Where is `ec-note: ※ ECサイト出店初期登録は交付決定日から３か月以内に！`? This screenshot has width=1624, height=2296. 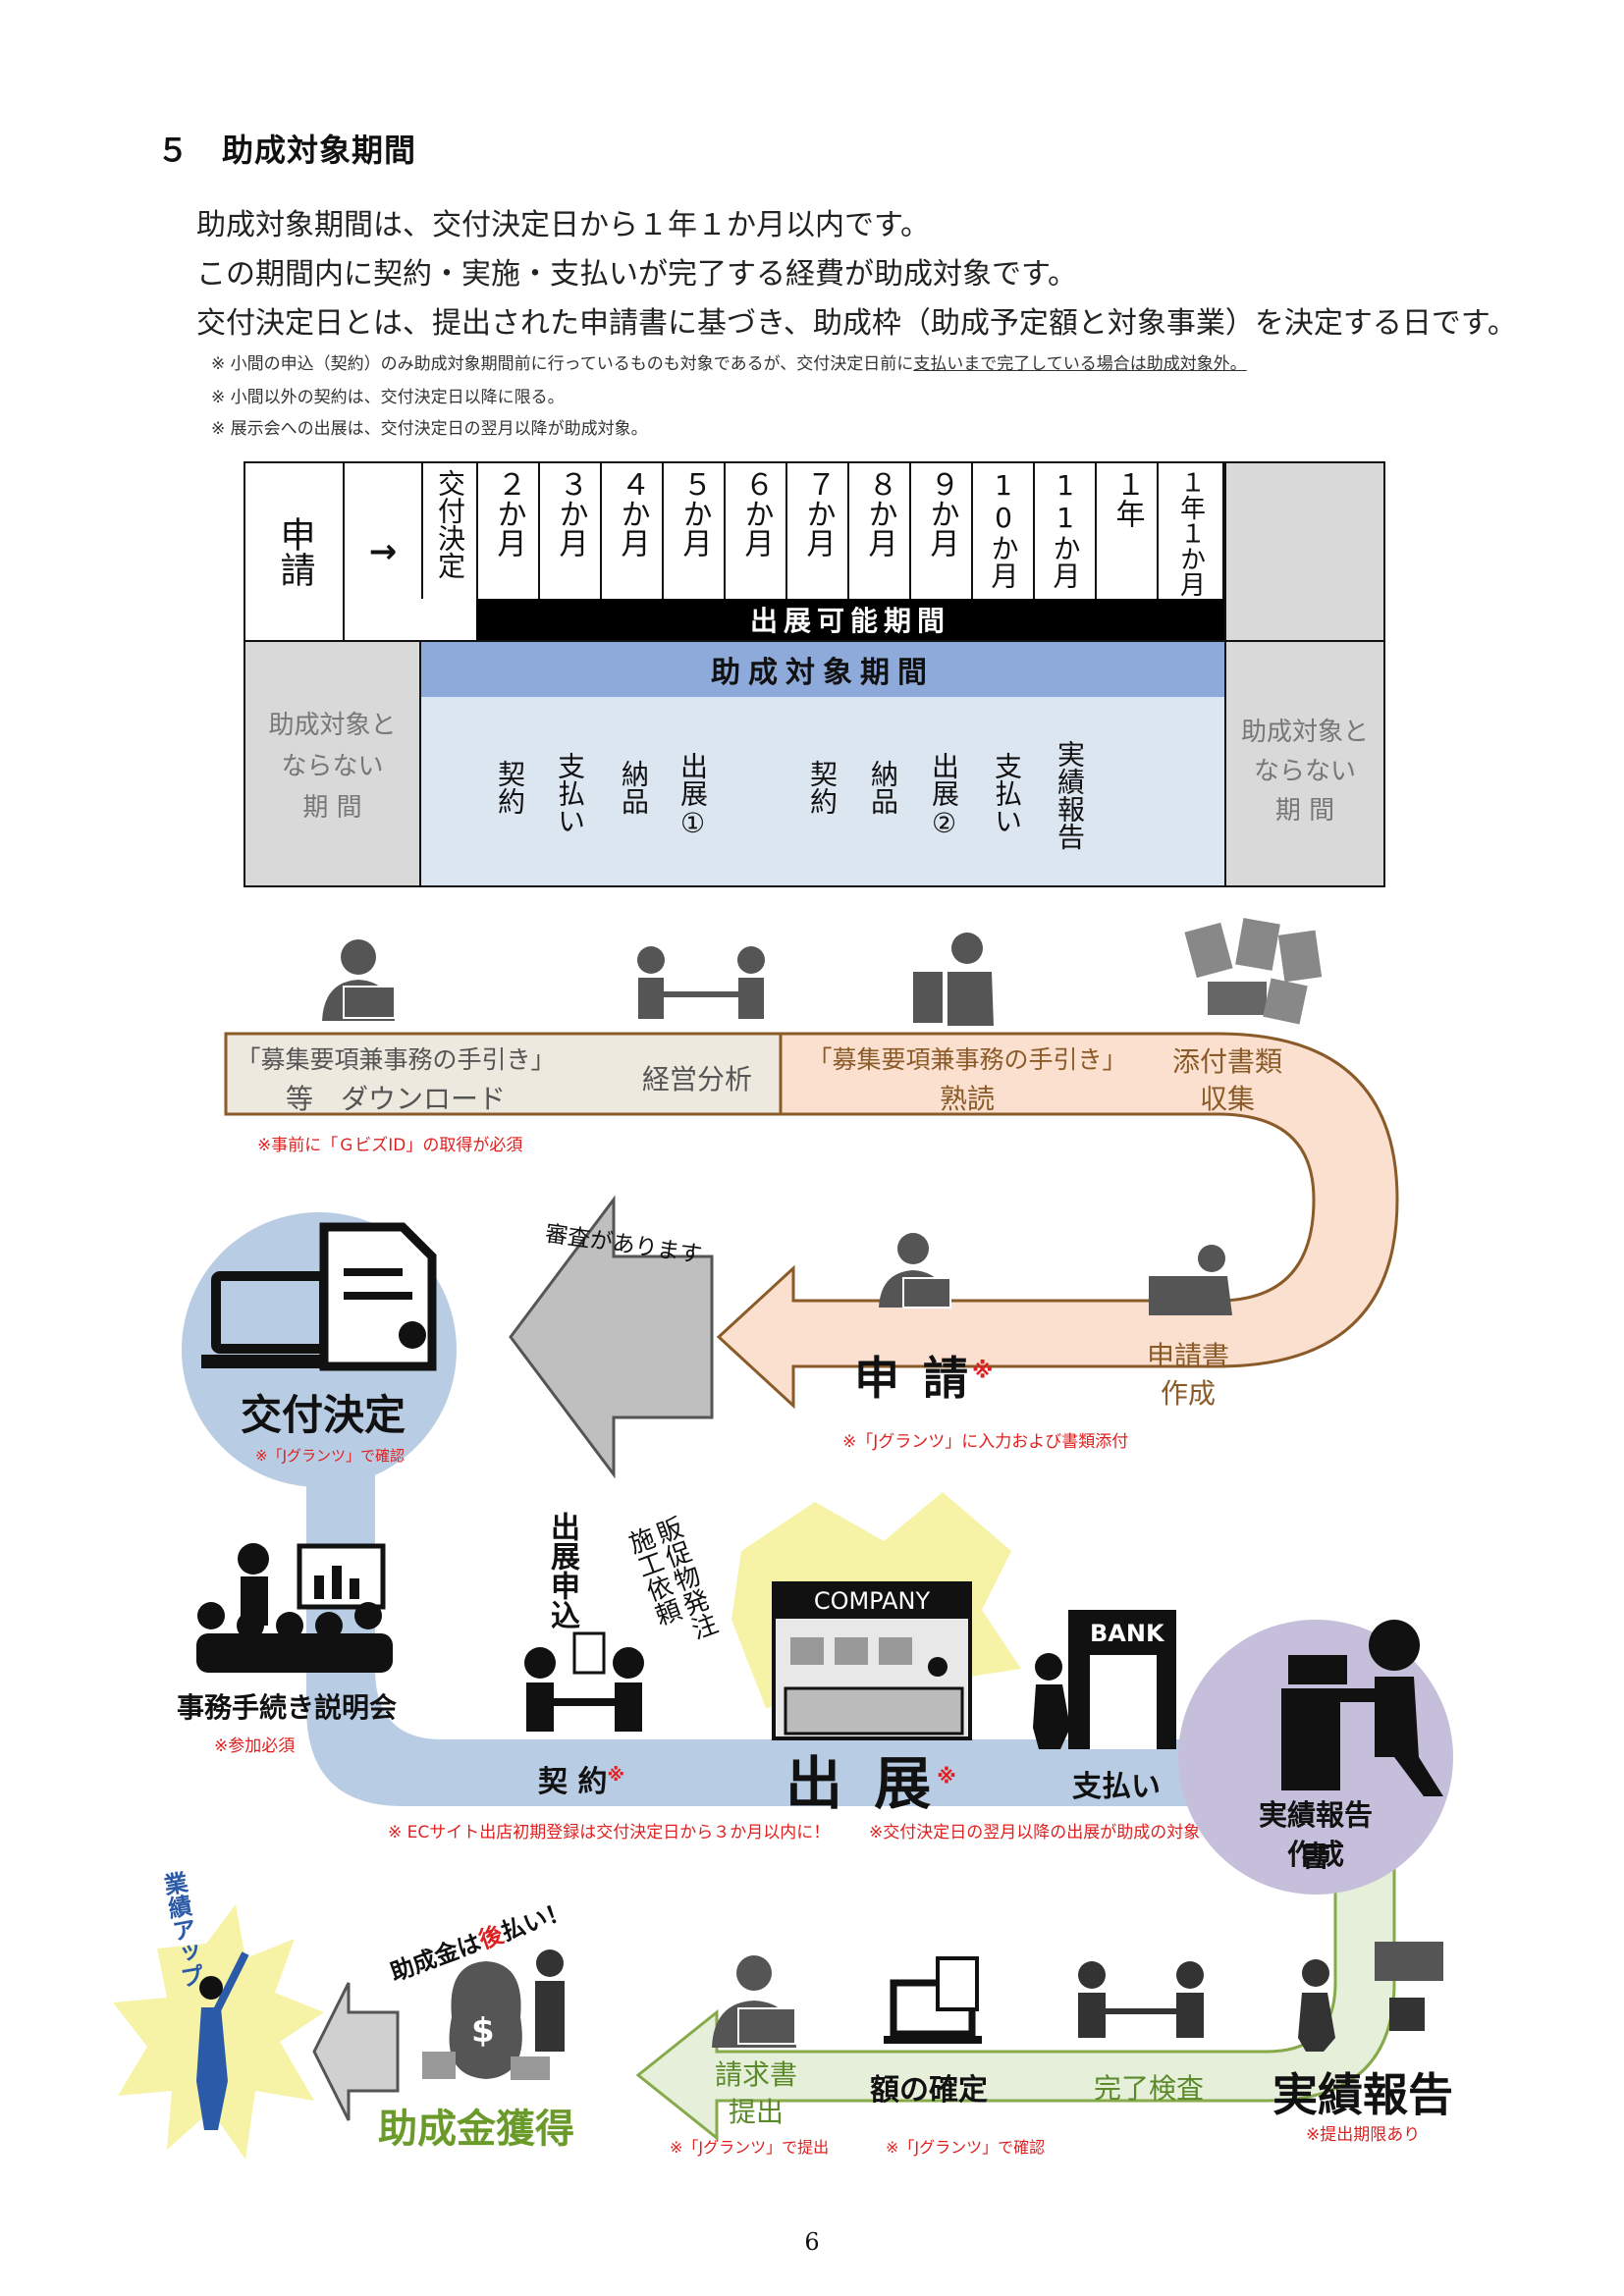 ec-note: ※ ECサイト出店初期登録は交付決定日から３か月以内に！ is located at coordinates (609, 1833).